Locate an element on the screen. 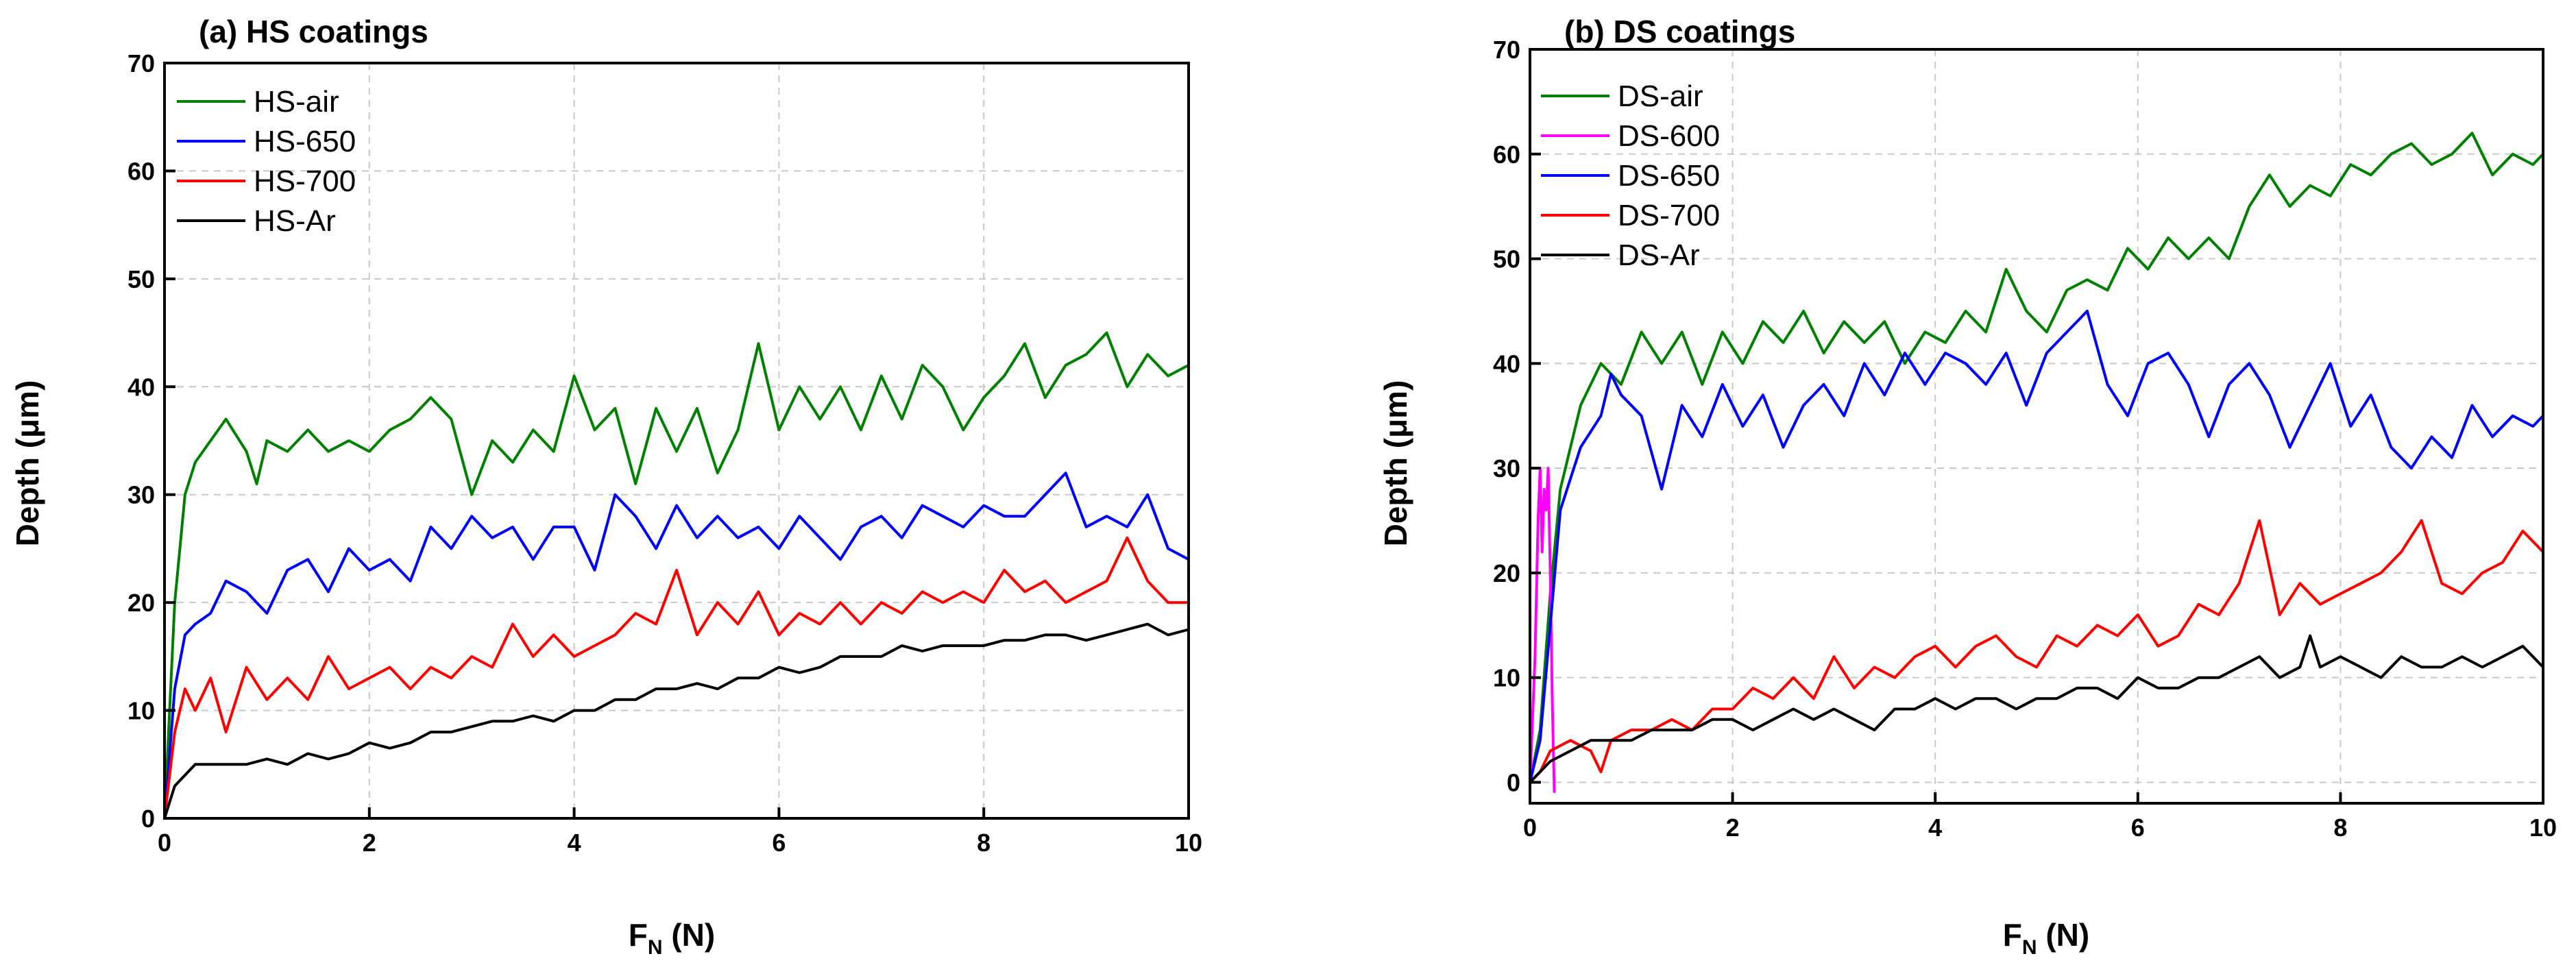 Image resolution: width=2576 pixels, height=965 pixels. legend: DS-air DS-600 DS-650 DS-700 DS-Ar is located at coordinates (1630, 176).